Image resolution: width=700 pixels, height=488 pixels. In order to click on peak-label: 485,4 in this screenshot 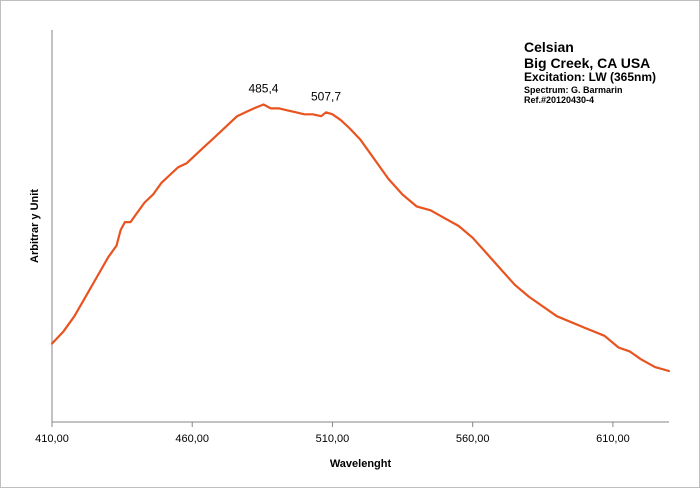, I will do `click(263, 88)`.